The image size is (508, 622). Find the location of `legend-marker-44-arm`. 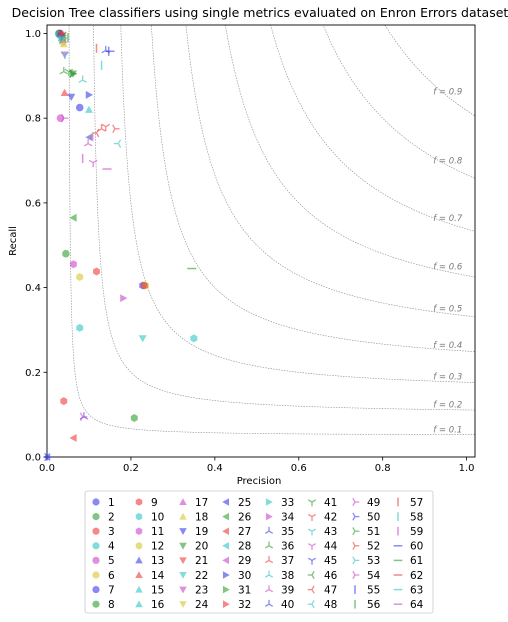

legend-marker-44-arm is located at coordinates (314, 545).